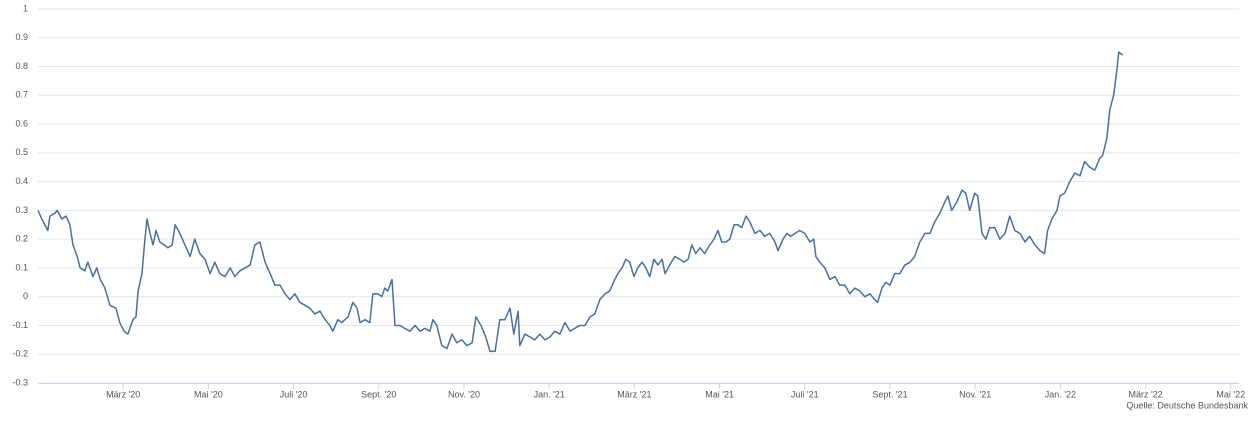  Describe the element at coordinates (21, 181) in the screenshot. I see `y-tick-label: 0.4` at that location.